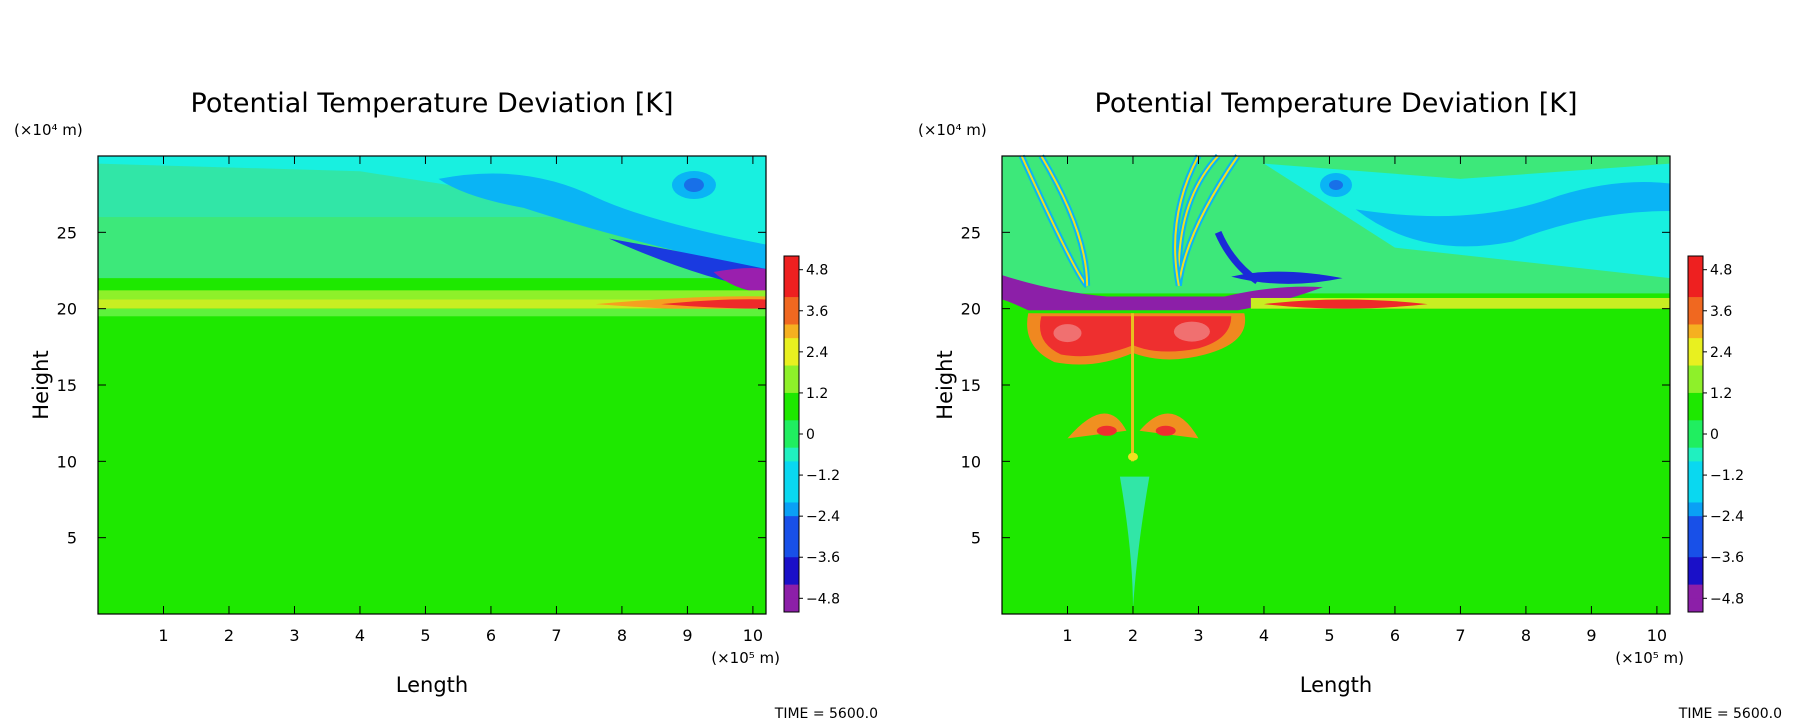 This screenshot has width=1808, height=724. What do you see at coordinates (1714, 435) in the screenshot?
I see `colorbar-tick-label: 0` at bounding box center [1714, 435].